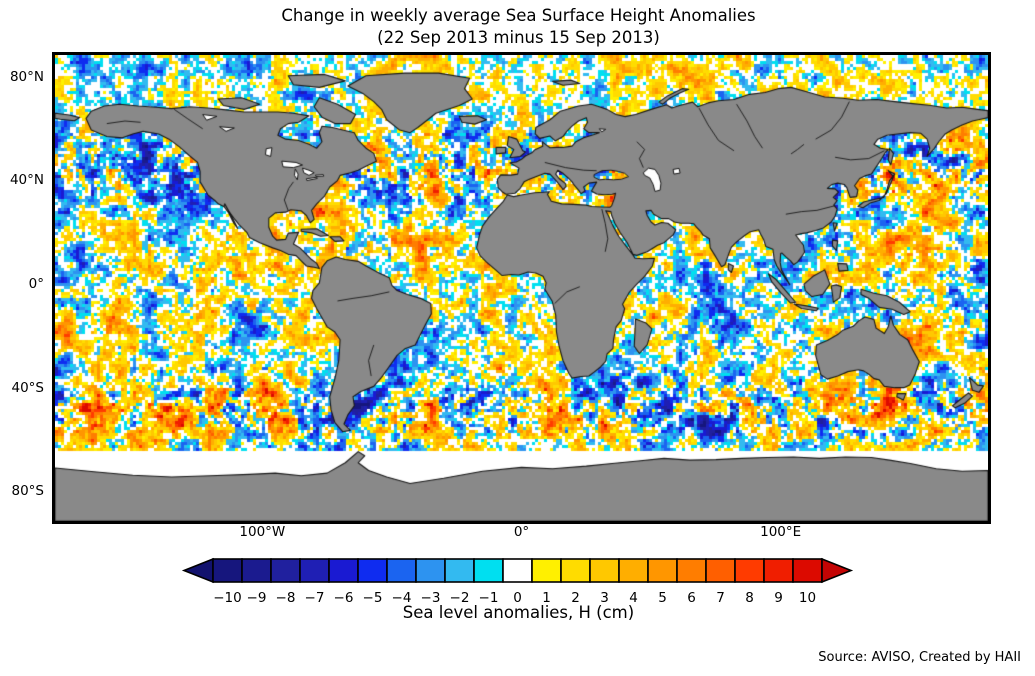 The height and width of the screenshot is (676, 1035). Describe the element at coordinates (518, 37) in the screenshot. I see `chart-subtitle: (22 Sep 2013 minus 15 Sep 2013)` at that location.